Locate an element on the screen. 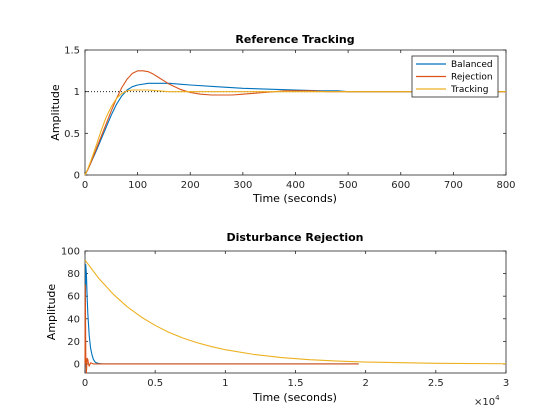 This screenshot has width=560, height=420. legend: Balanced Rejection Tracking is located at coordinates (455, 76).